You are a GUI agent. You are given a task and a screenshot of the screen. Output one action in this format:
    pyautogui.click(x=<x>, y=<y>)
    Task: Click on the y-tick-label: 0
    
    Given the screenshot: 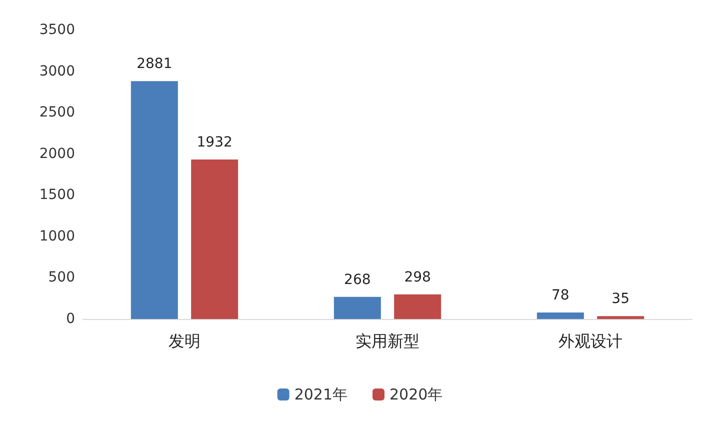 What is the action you would take?
    pyautogui.click(x=70, y=319)
    